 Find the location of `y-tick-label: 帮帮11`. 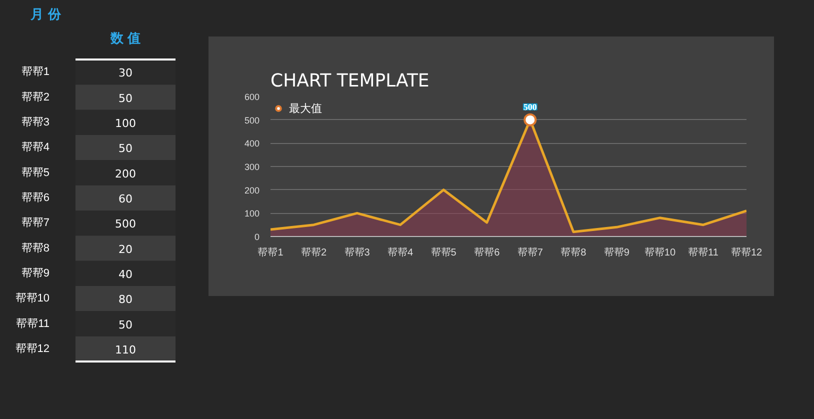

y-tick-label: 帮帮11 is located at coordinates (33, 324).